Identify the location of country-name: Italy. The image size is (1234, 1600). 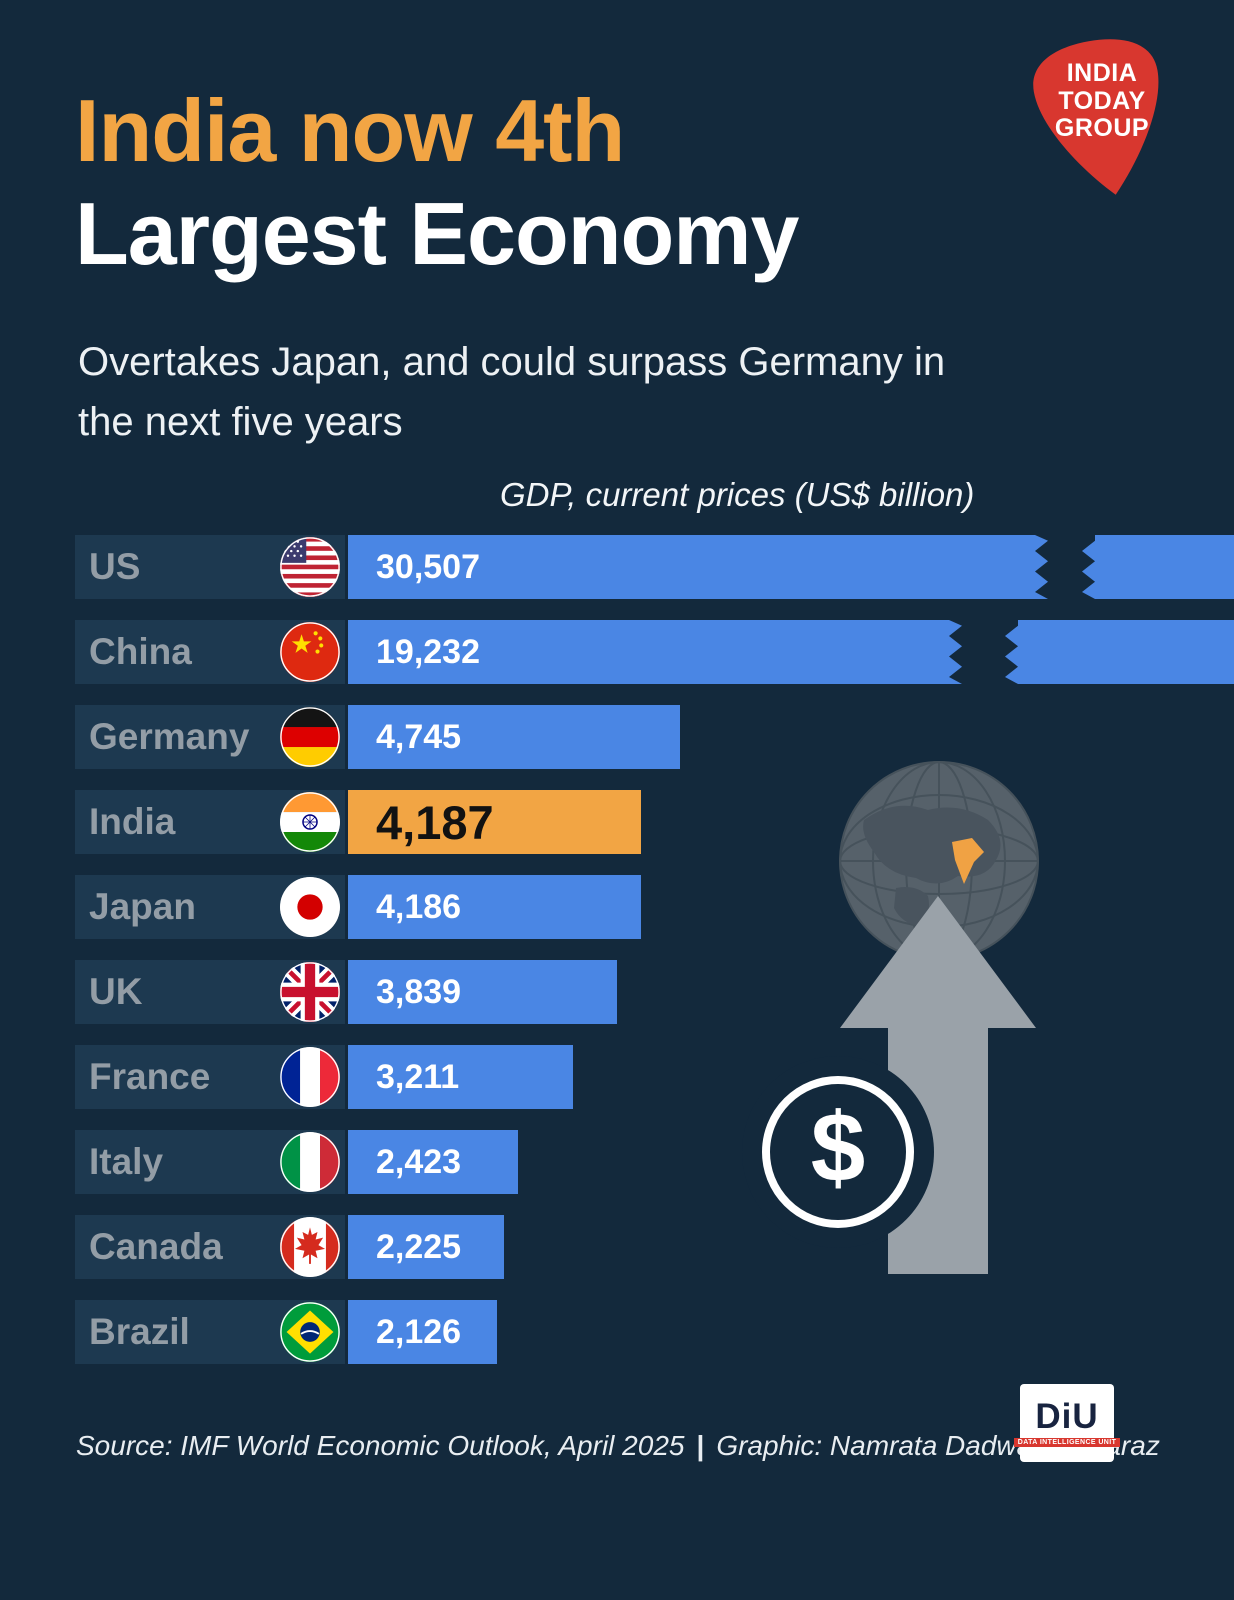
(126, 1161).